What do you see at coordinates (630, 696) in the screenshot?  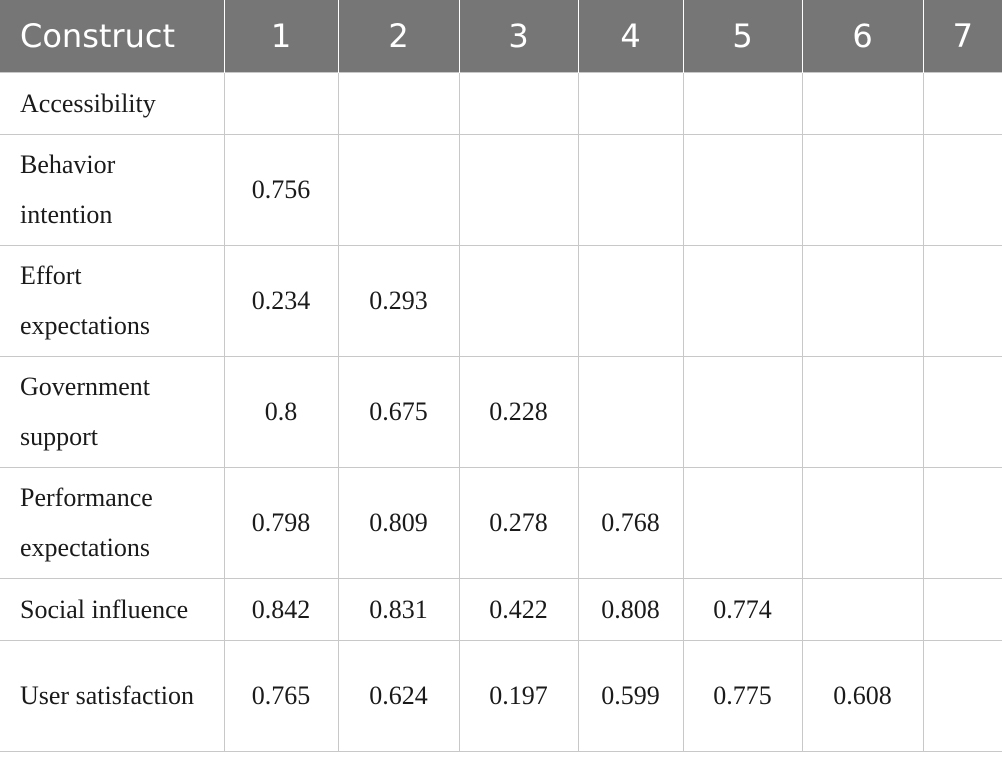 I see `table-cell: 0.599` at bounding box center [630, 696].